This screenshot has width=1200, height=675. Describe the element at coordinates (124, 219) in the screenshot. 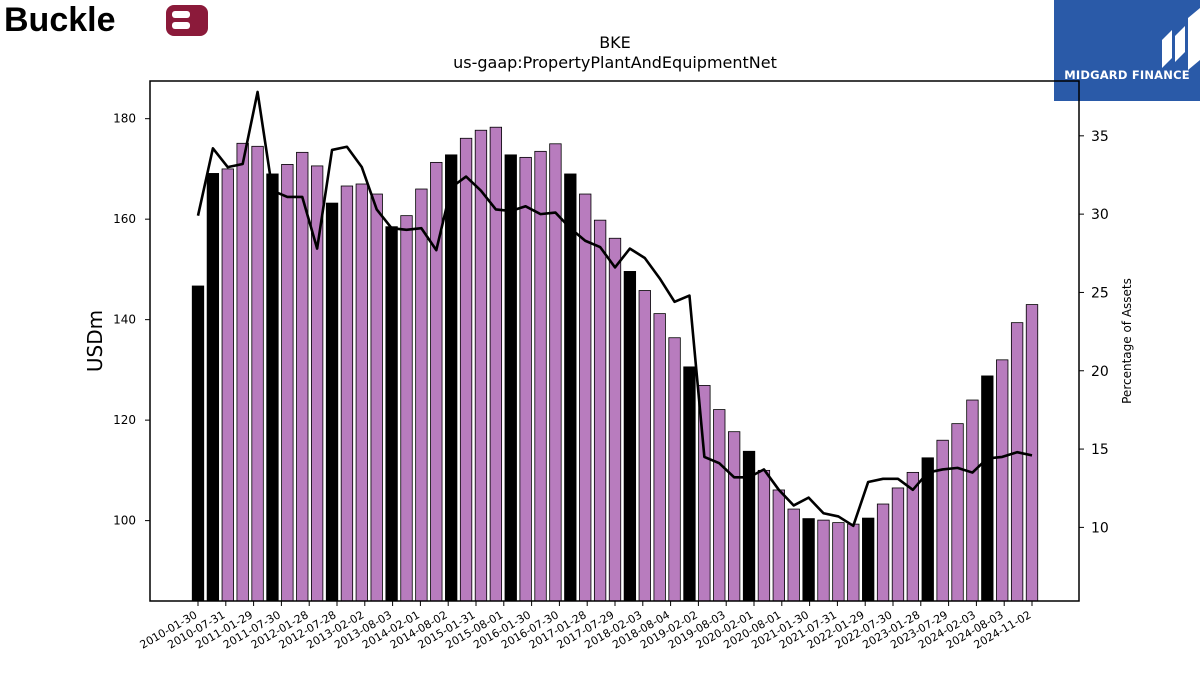

I see `y-tick-label: 160` at that location.